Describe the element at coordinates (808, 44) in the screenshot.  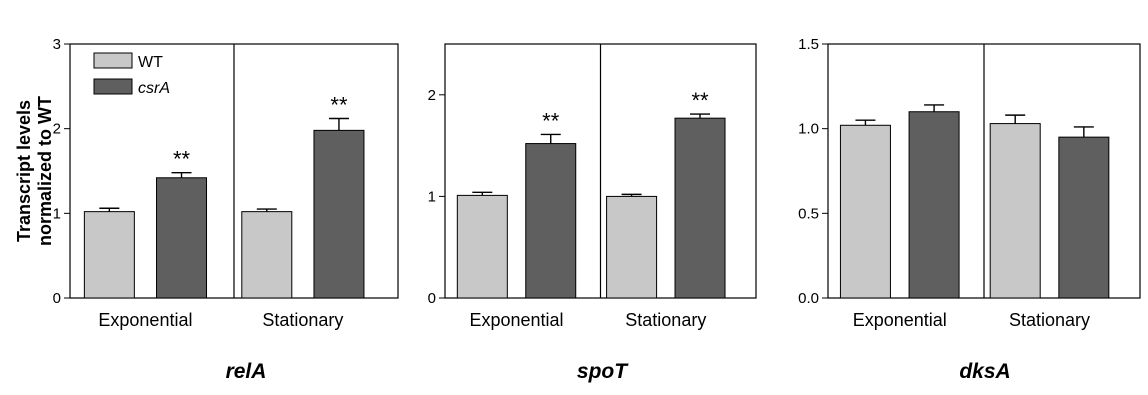
I see `y-tick-label: 1.5` at that location.